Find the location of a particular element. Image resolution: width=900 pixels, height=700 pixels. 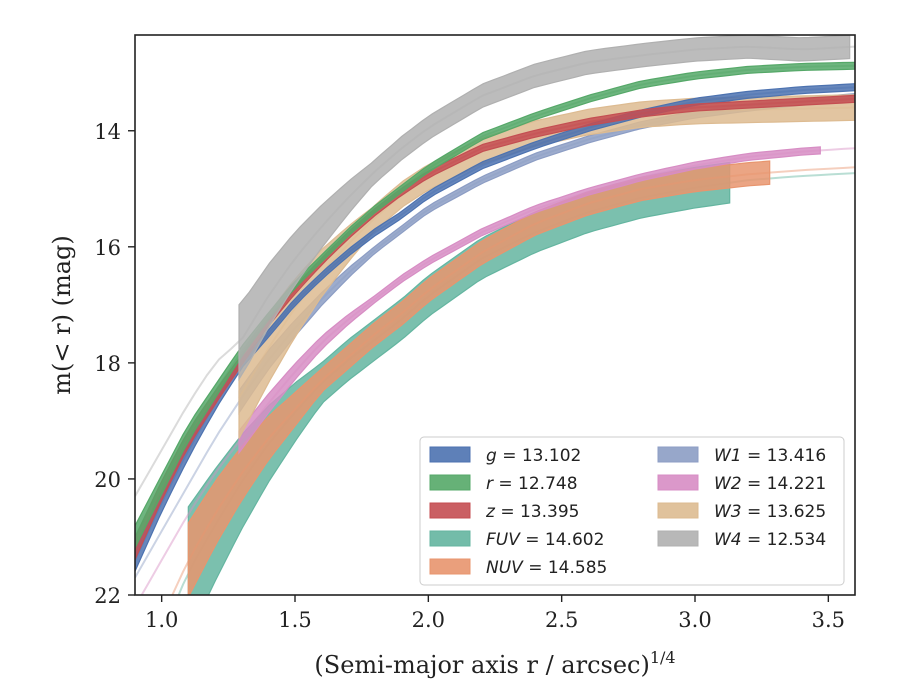

y-tick-label: 14 is located at coordinates (107, 132).